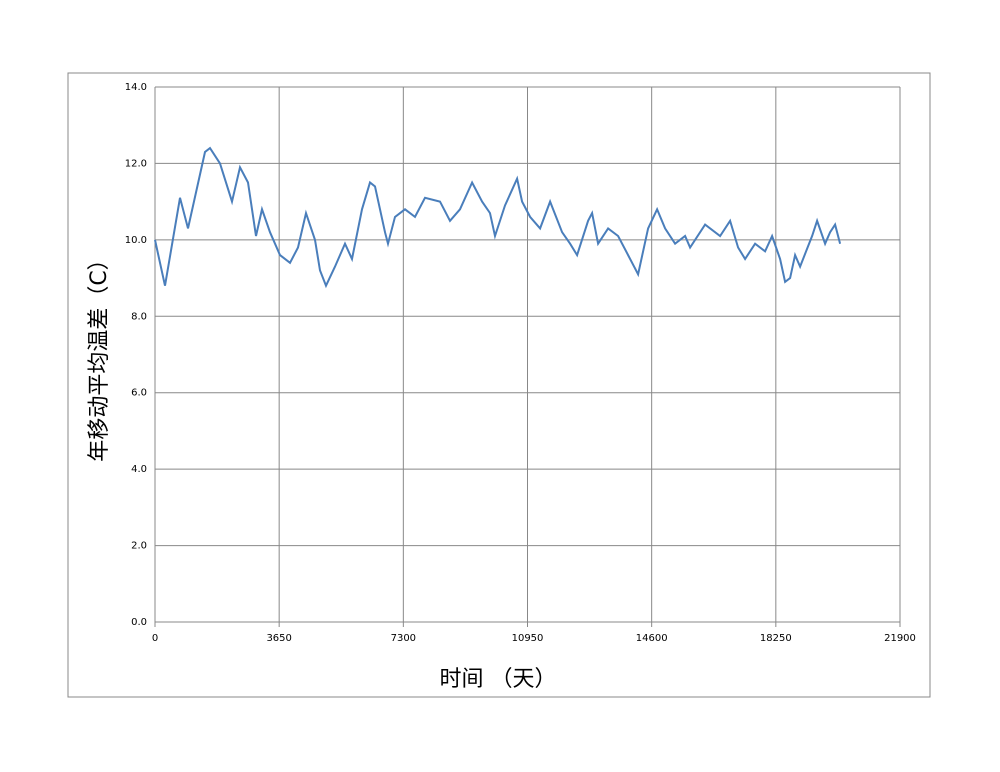 This screenshot has height=772, width=1000. I want to click on y-tick-label: 10.0, so click(136, 240).